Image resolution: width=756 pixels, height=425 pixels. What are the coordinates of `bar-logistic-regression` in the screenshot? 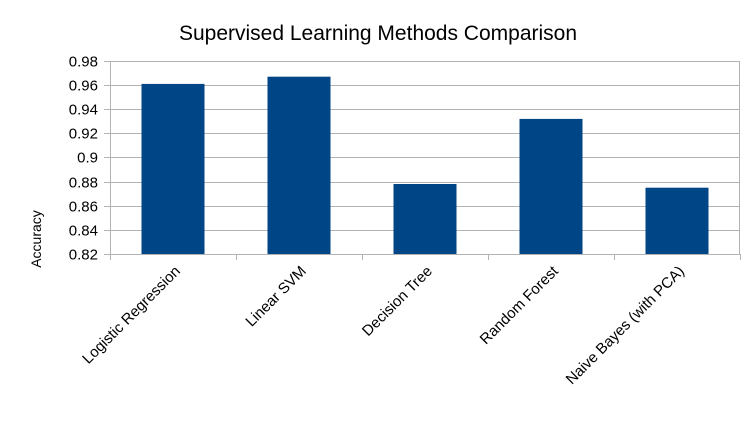 It's located at (173, 169).